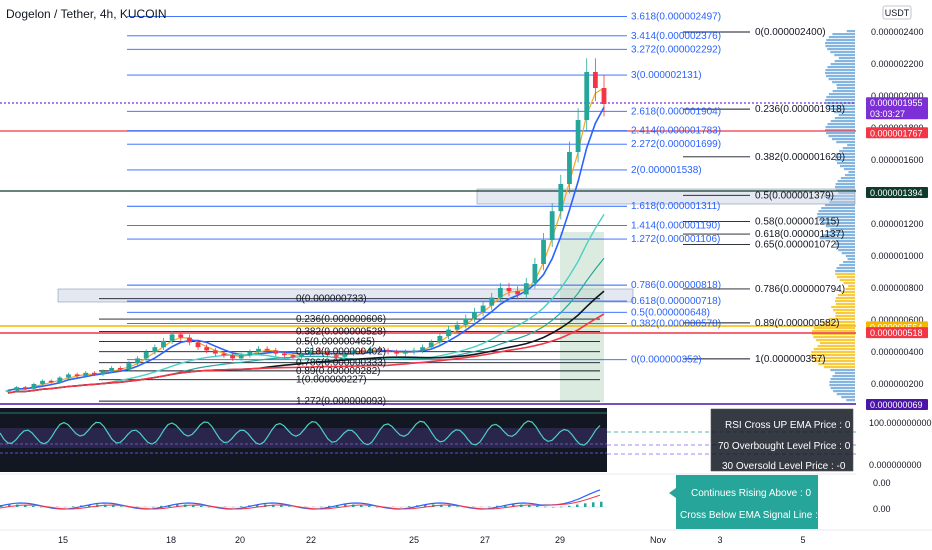 Image resolution: width=932 pixels, height=550 pixels. What do you see at coordinates (335, 342) in the screenshot?
I see `fib-retrace-left-label: 0.5(0.000000465)` at bounding box center [335, 342].